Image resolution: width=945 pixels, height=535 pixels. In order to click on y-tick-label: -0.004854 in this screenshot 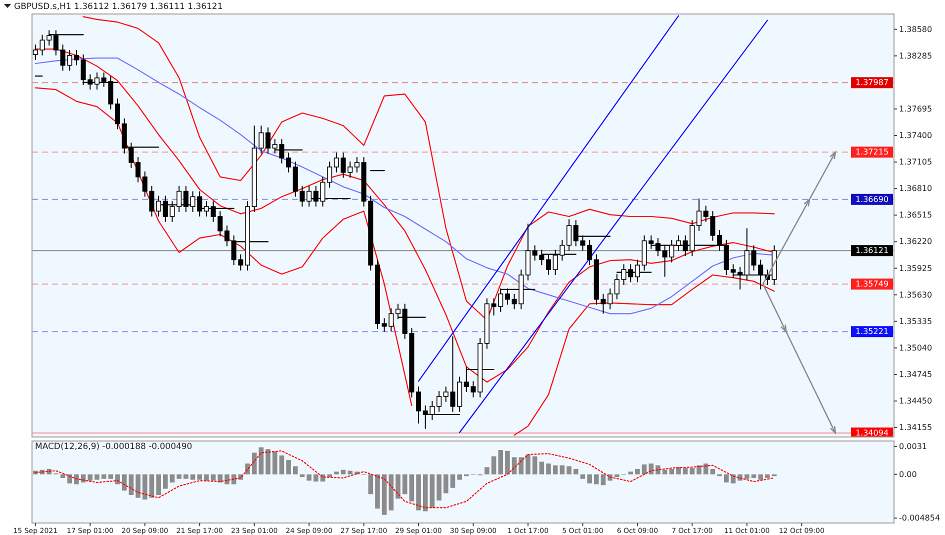, I will do `click(919, 518)`.